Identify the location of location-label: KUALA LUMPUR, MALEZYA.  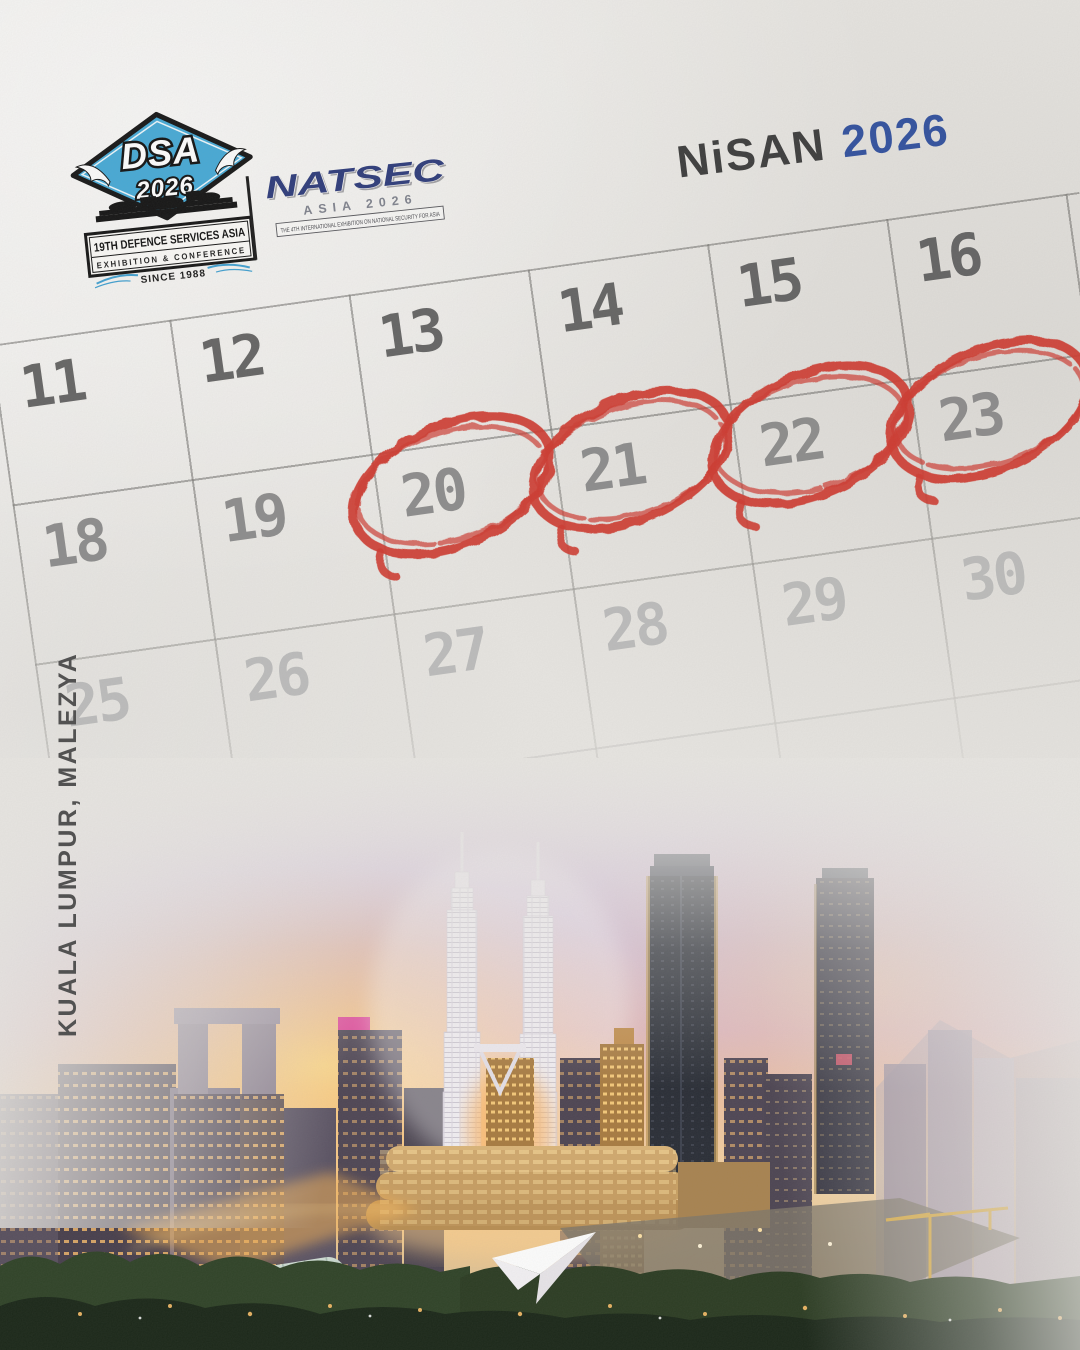
(68, 844).